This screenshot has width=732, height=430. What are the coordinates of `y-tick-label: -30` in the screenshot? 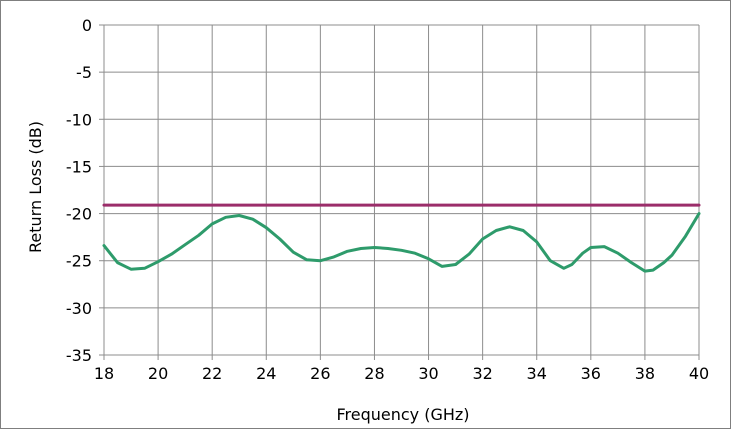 It's located at (79, 308).